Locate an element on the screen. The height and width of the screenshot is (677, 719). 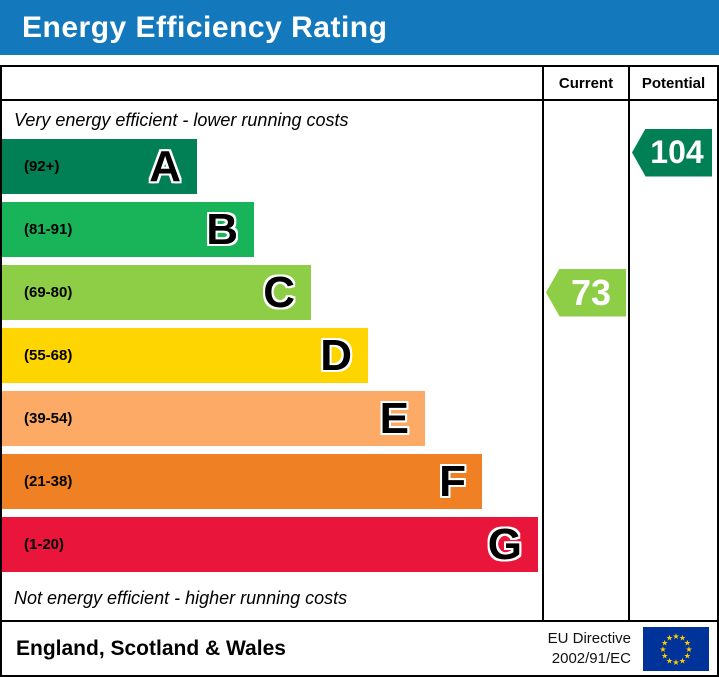
band-bar-d: (55-68) D is located at coordinates (185, 355).